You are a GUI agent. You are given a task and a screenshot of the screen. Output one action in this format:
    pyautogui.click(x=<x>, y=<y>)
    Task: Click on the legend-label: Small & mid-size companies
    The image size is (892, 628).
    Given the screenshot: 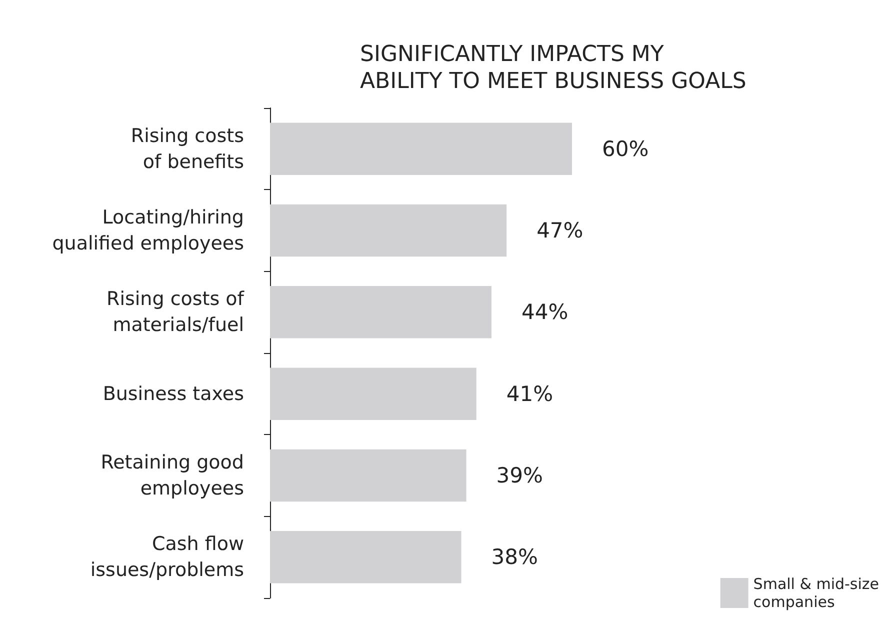 What is the action you would take?
    pyautogui.click(x=816, y=593)
    